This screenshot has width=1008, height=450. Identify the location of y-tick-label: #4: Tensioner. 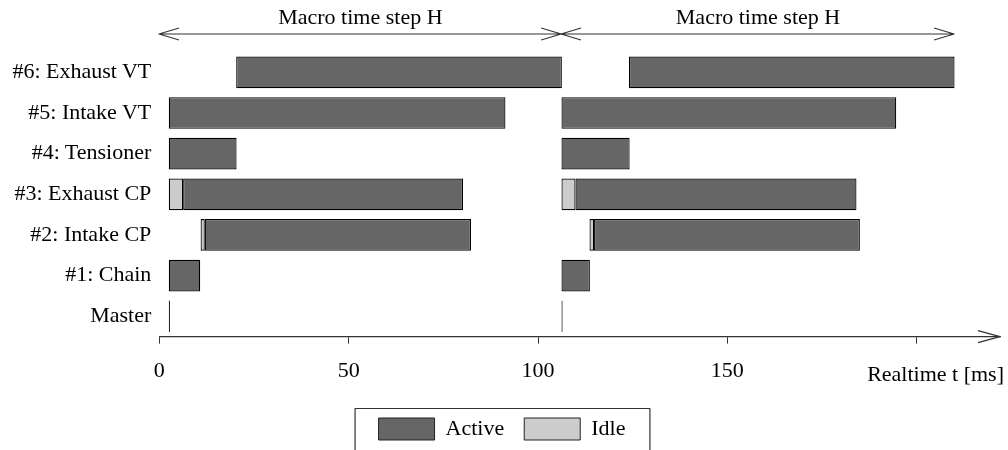
(91, 152).